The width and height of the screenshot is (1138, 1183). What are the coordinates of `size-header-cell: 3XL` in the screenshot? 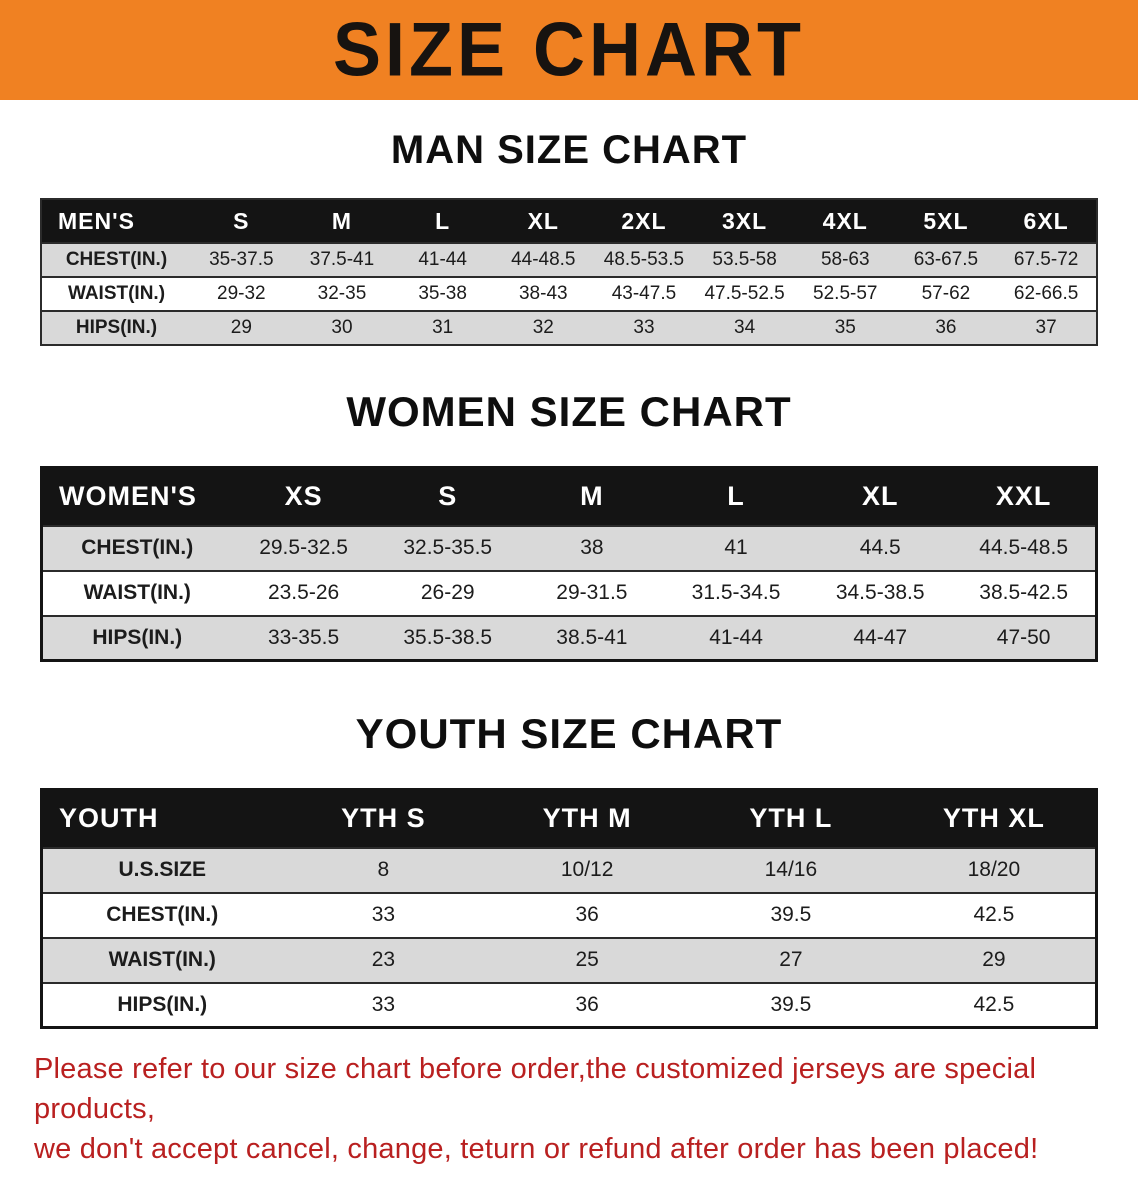 It's located at (744, 221).